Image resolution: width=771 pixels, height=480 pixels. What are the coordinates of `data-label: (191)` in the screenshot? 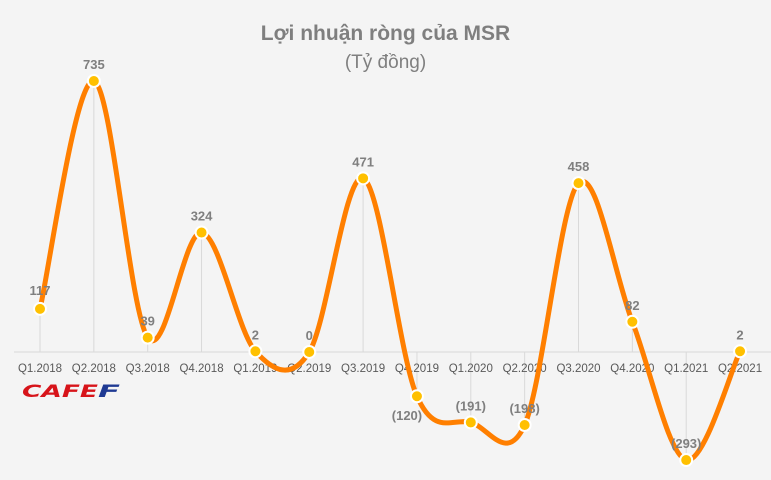 It's located at (471, 405).